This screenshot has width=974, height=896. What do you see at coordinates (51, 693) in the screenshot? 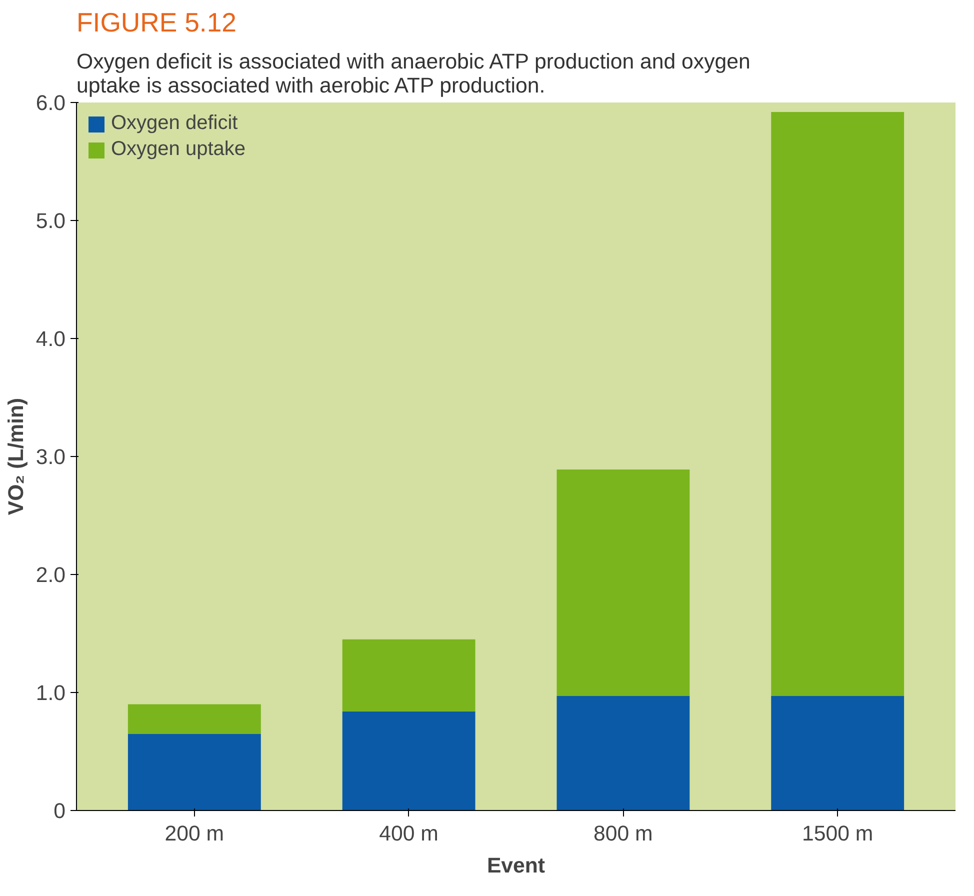
I see `y-tick-label: 1.0` at bounding box center [51, 693].